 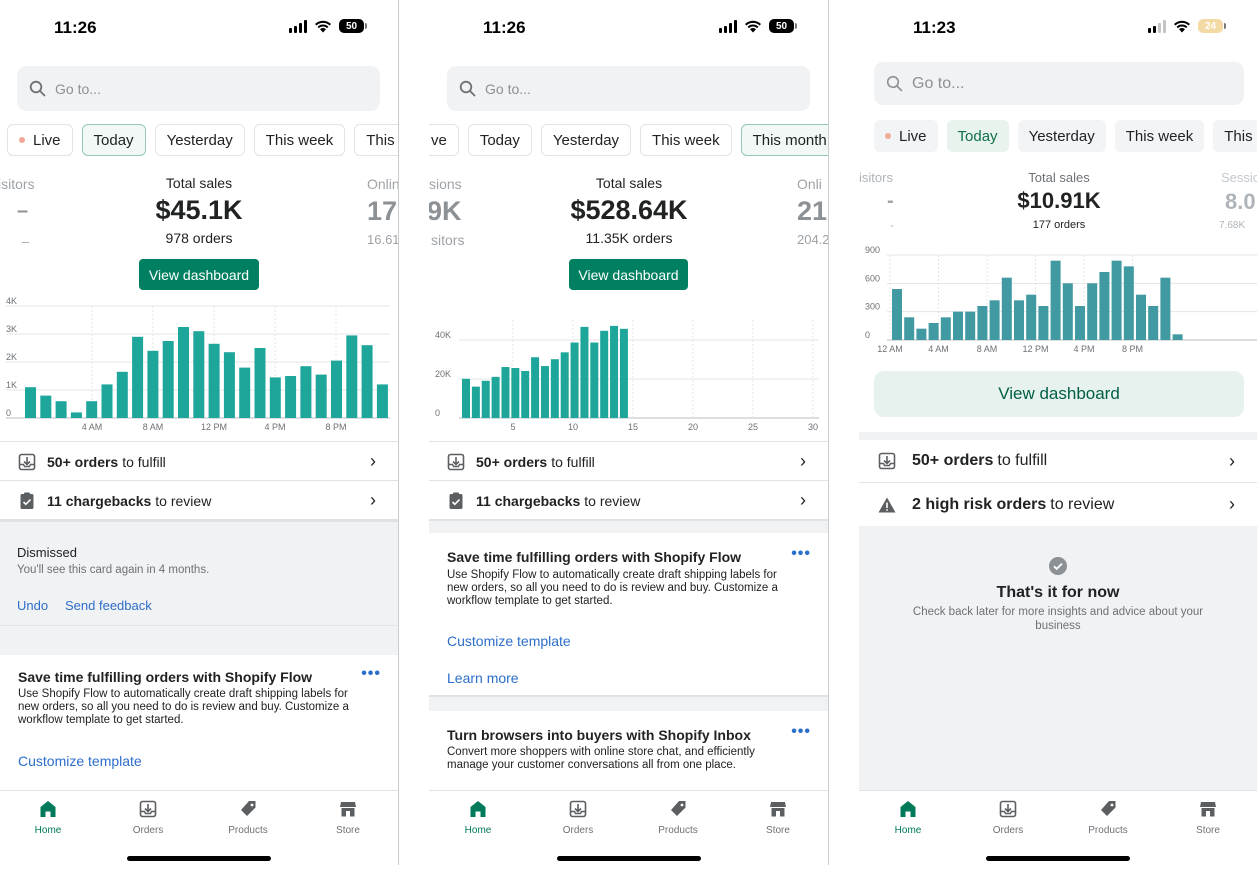 I want to click on y-tick-label: 300, so click(x=872, y=307).